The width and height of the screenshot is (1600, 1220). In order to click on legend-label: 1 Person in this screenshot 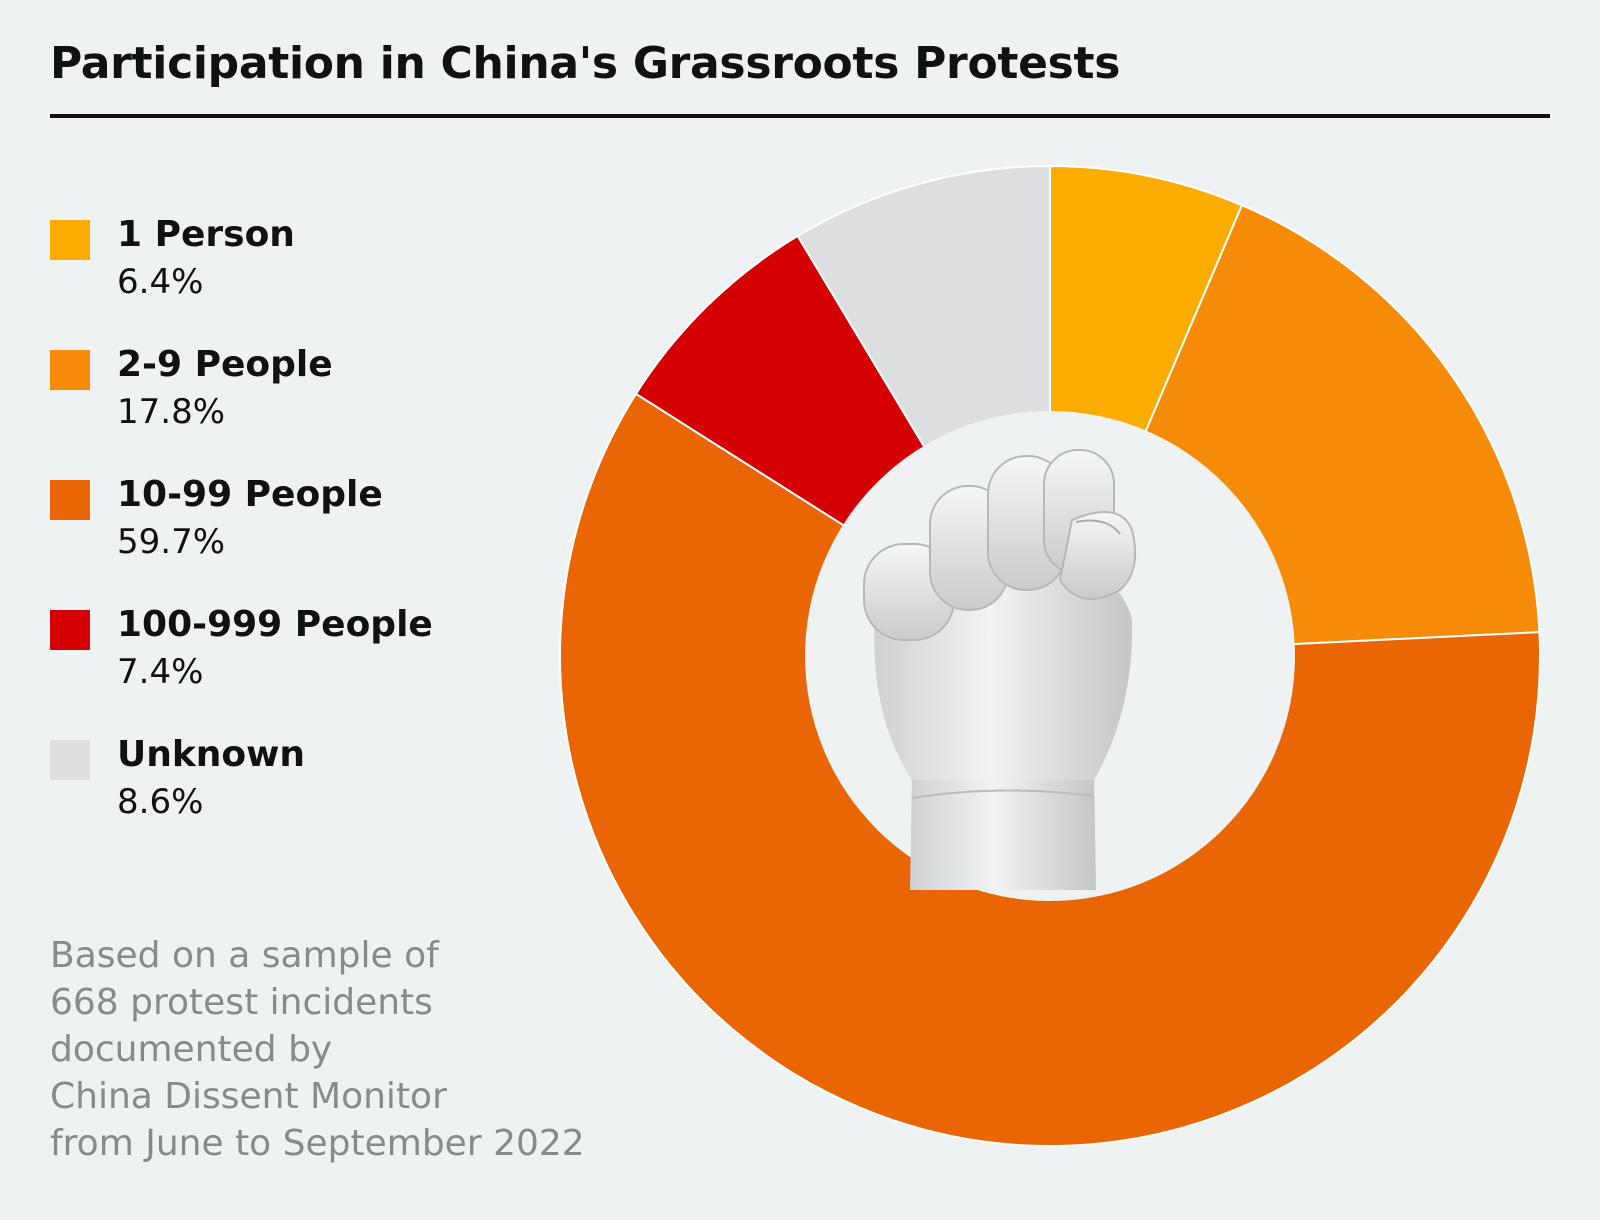, I will do `click(206, 234)`.